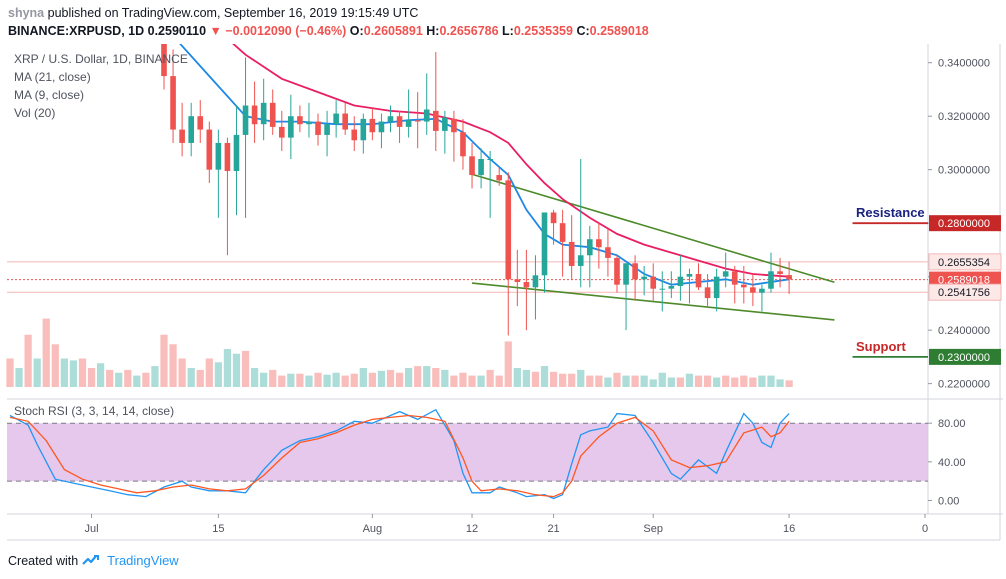 The height and width of the screenshot is (579, 1006). What do you see at coordinates (952, 463) in the screenshot?
I see `rsi-tick-label: 40.00` at bounding box center [952, 463].